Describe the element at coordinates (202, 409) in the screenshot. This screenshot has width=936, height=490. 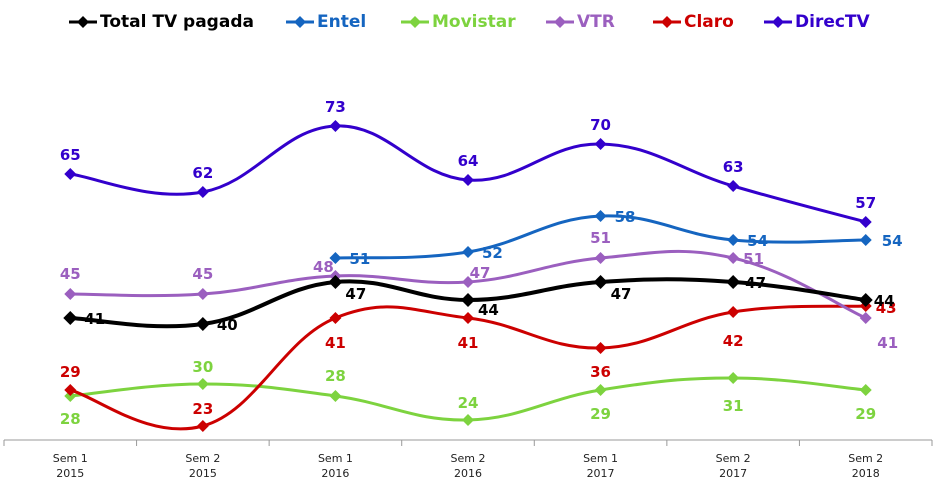
I see `data-label-claro: 23` at that location.